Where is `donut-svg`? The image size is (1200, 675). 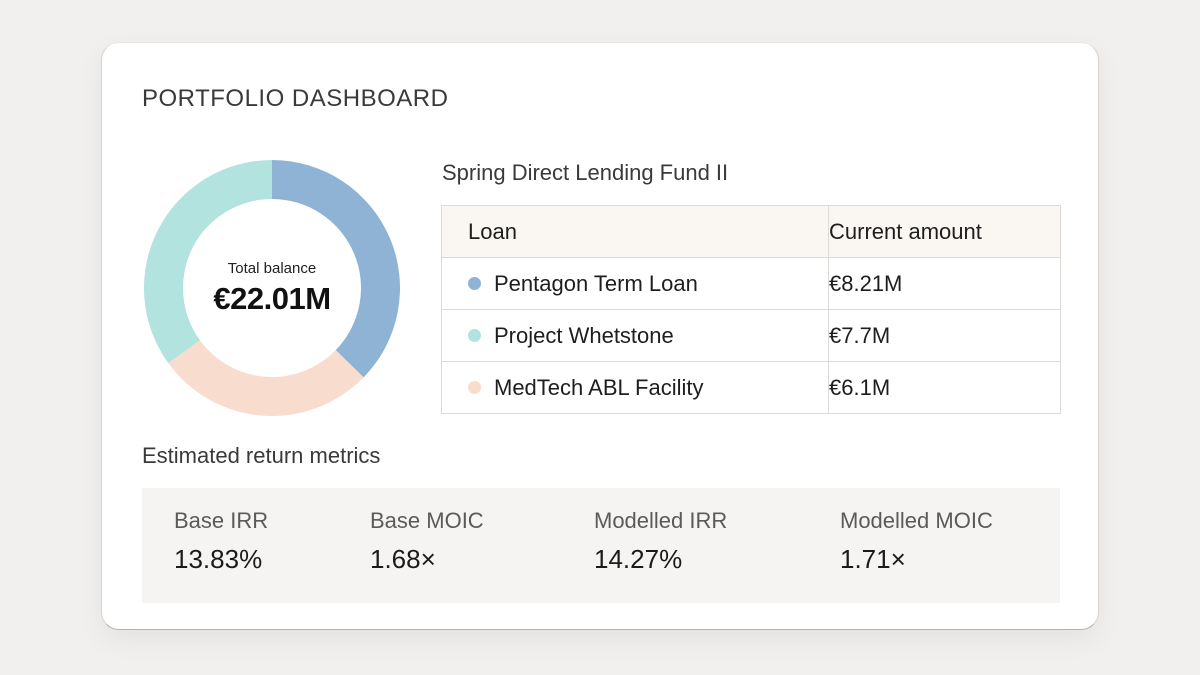
donut-svg is located at coordinates (272, 288).